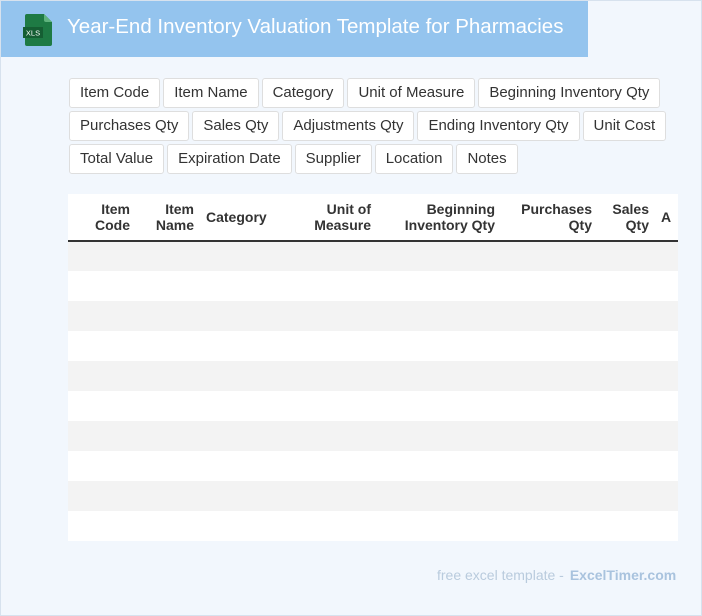 This screenshot has height=616, width=702. Describe the element at coordinates (236, 126) in the screenshot. I see `field-tag: Sales Qty` at that location.